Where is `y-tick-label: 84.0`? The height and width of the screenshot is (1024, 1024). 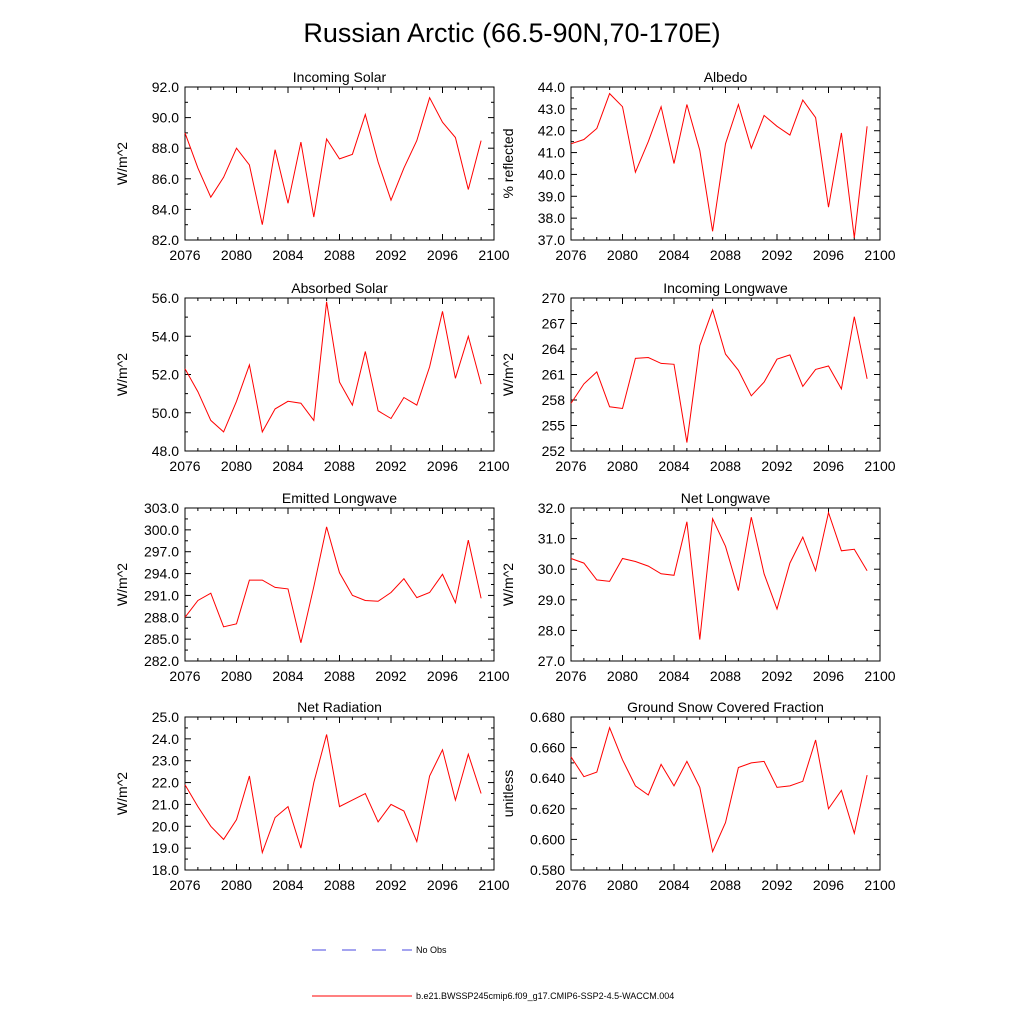
y-tick-label: 84.0 is located at coordinates (165, 209).